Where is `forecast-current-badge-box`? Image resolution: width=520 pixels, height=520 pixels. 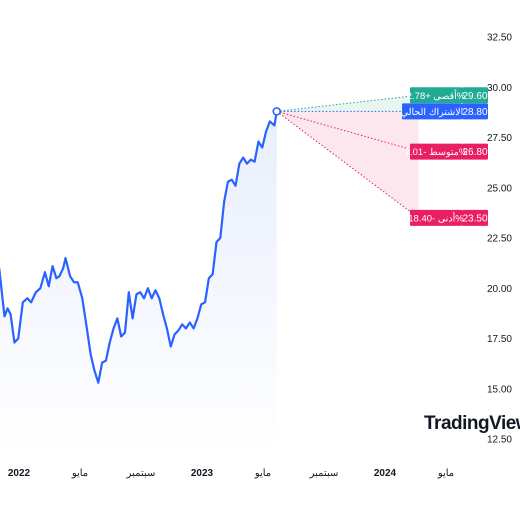
forecast-current-badge-box is located at coordinates (432, 111).